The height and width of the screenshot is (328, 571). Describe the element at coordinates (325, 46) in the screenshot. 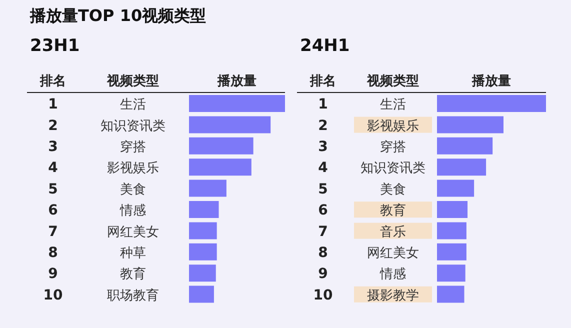

I see `chart-subtitle: 24H1` at that location.